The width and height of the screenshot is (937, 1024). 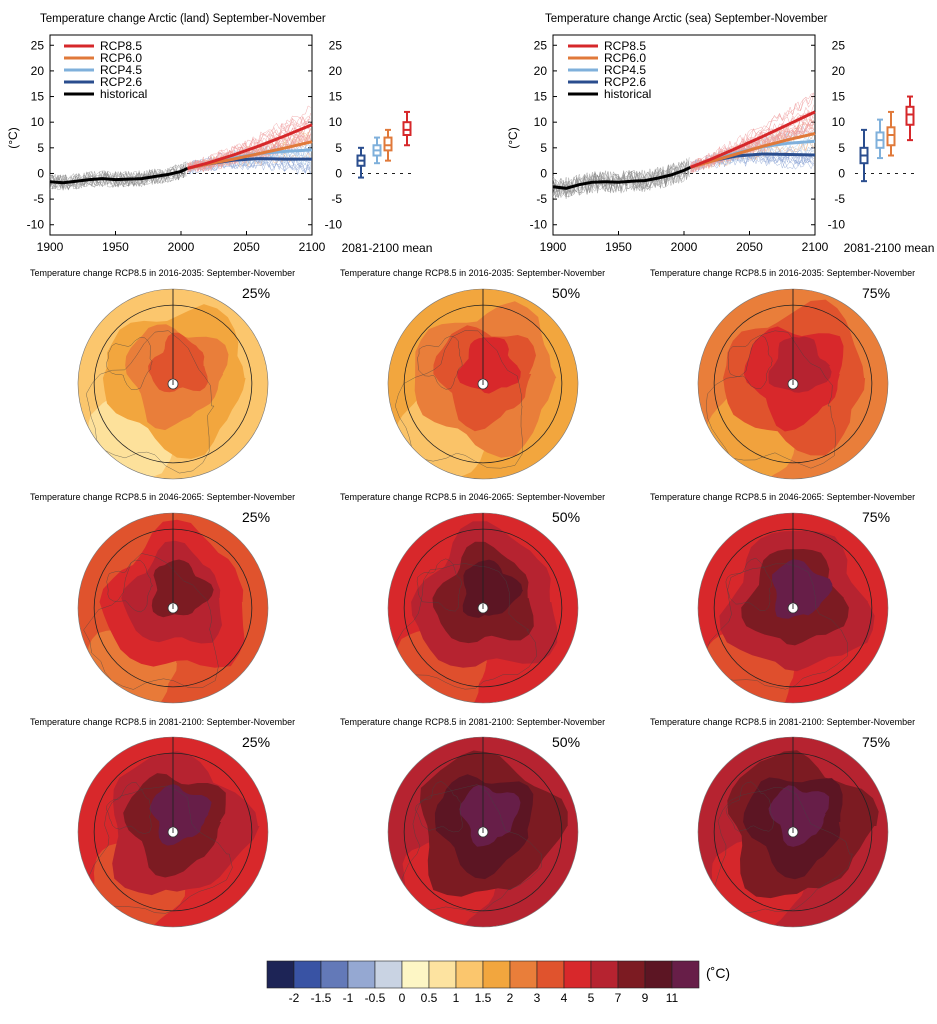 What do you see at coordinates (718, 973) in the screenshot?
I see `colorbar-unit: (˚C)` at bounding box center [718, 973].